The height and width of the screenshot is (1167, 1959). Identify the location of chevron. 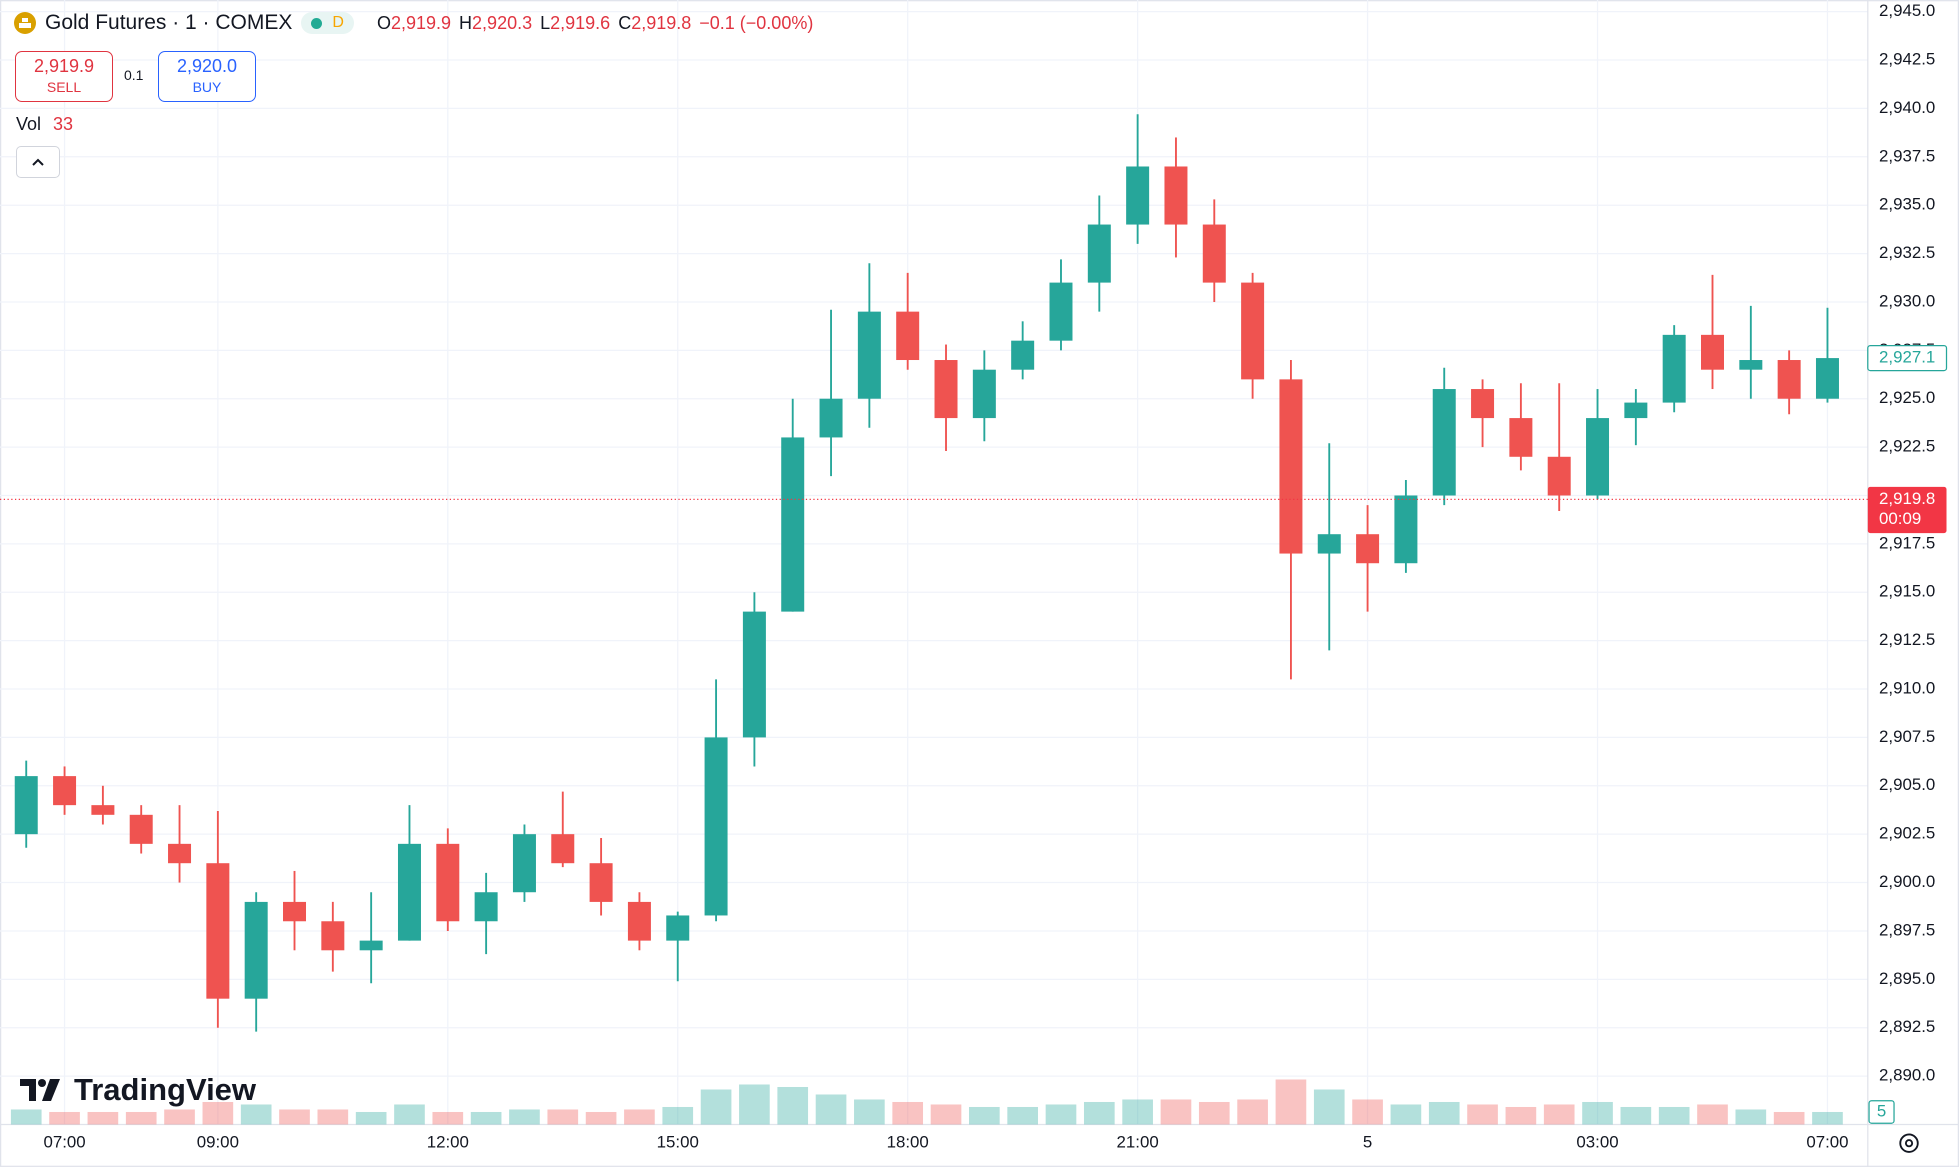
(38, 162).